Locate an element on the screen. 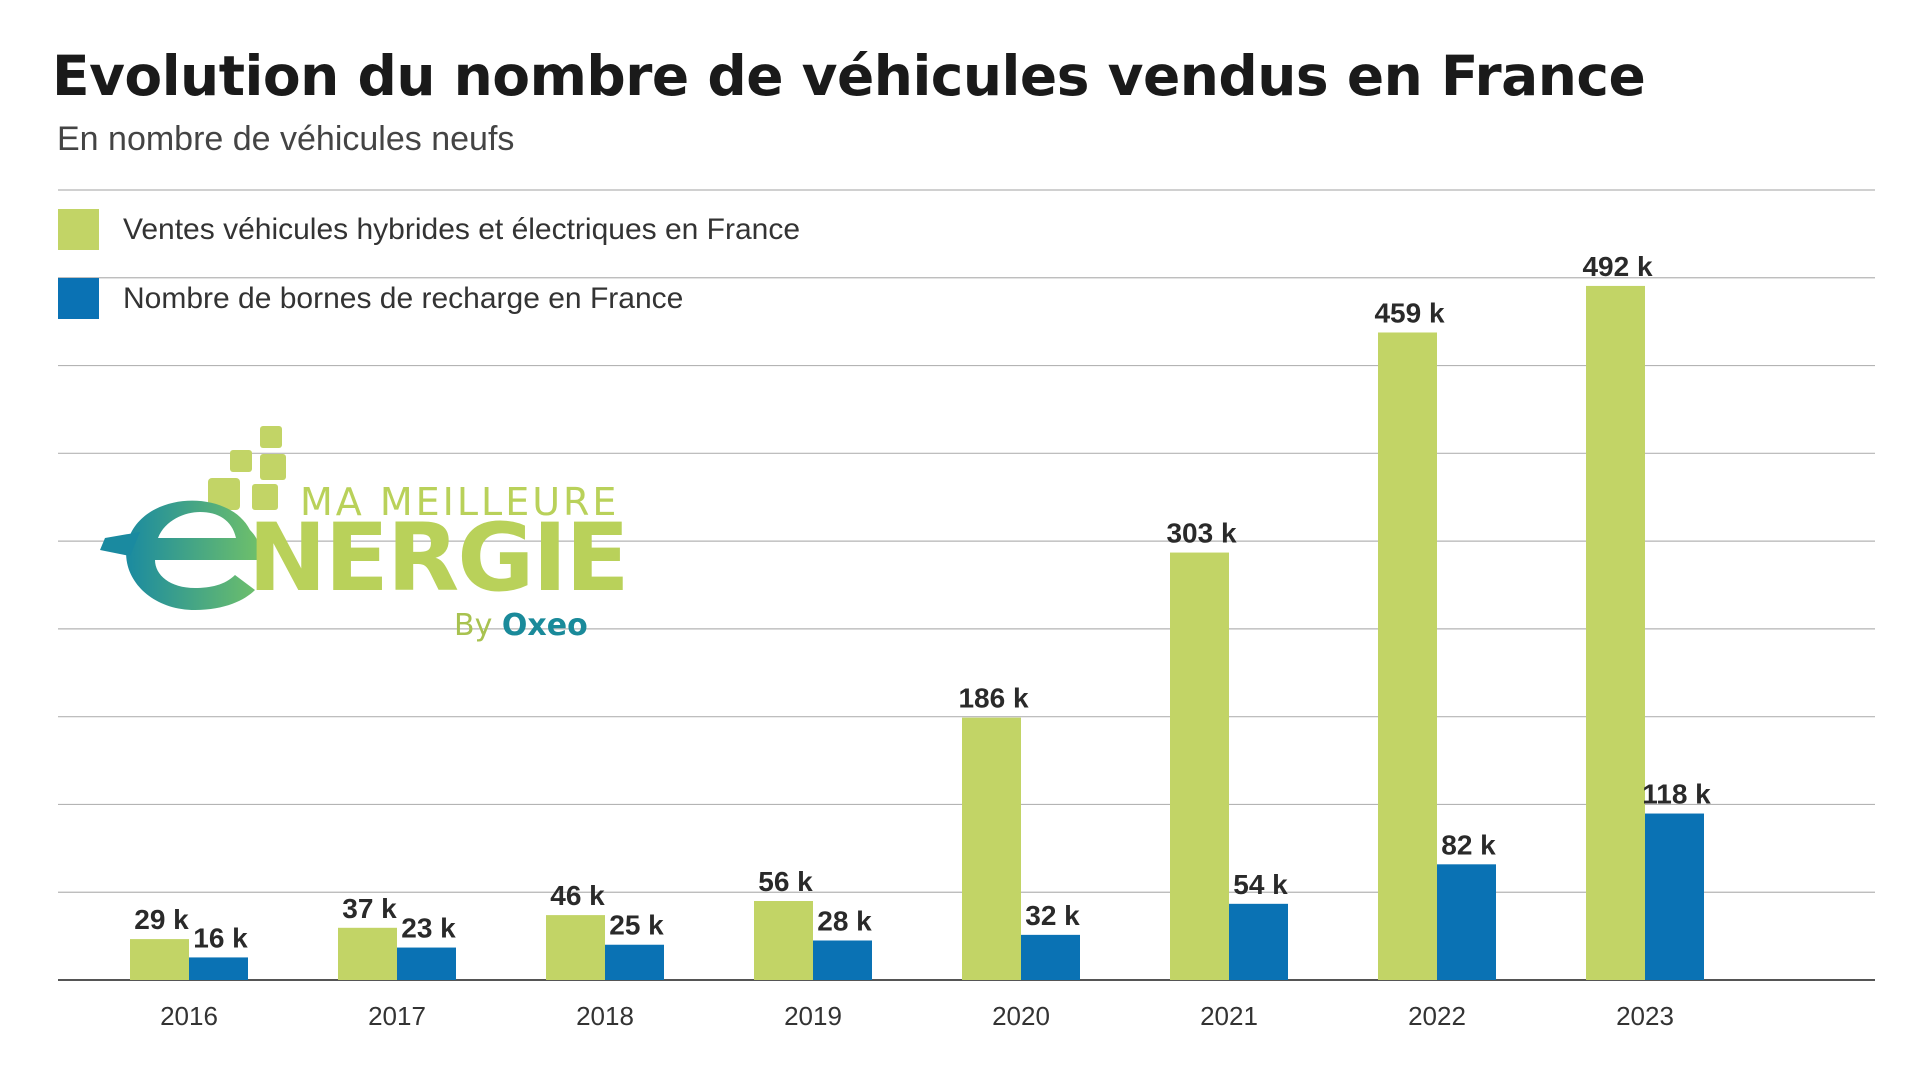 The image size is (1920, 1080). data-label: 25 k is located at coordinates (636, 925).